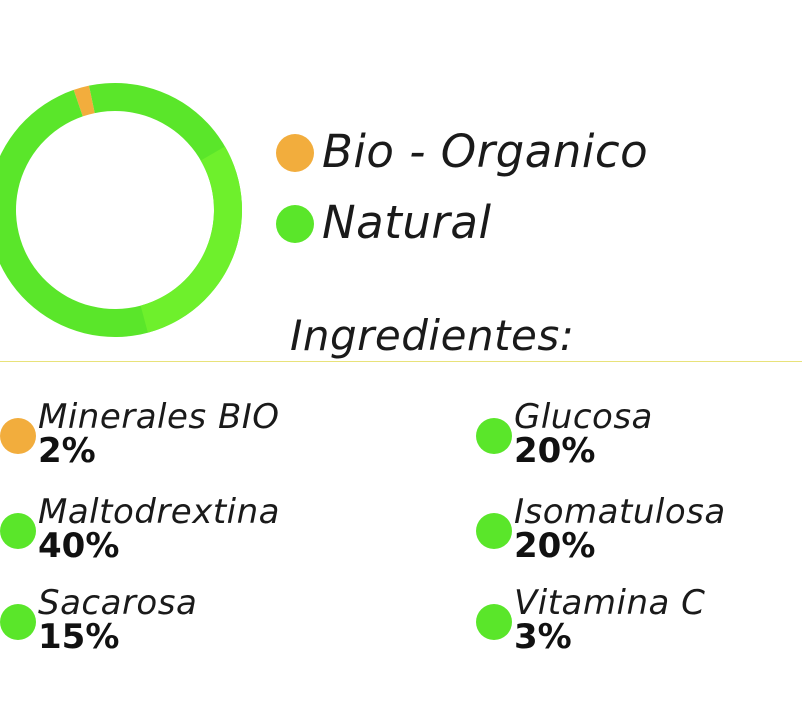 The height and width of the screenshot is (718, 802). I want to click on legend-swatch-natural, so click(295, 224).